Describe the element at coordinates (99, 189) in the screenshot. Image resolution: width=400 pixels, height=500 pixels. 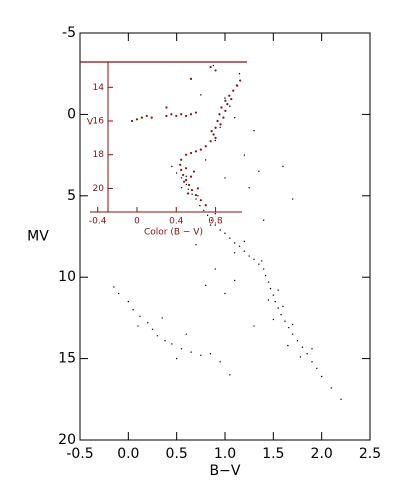
I see `y-tick-label: 20` at that location.